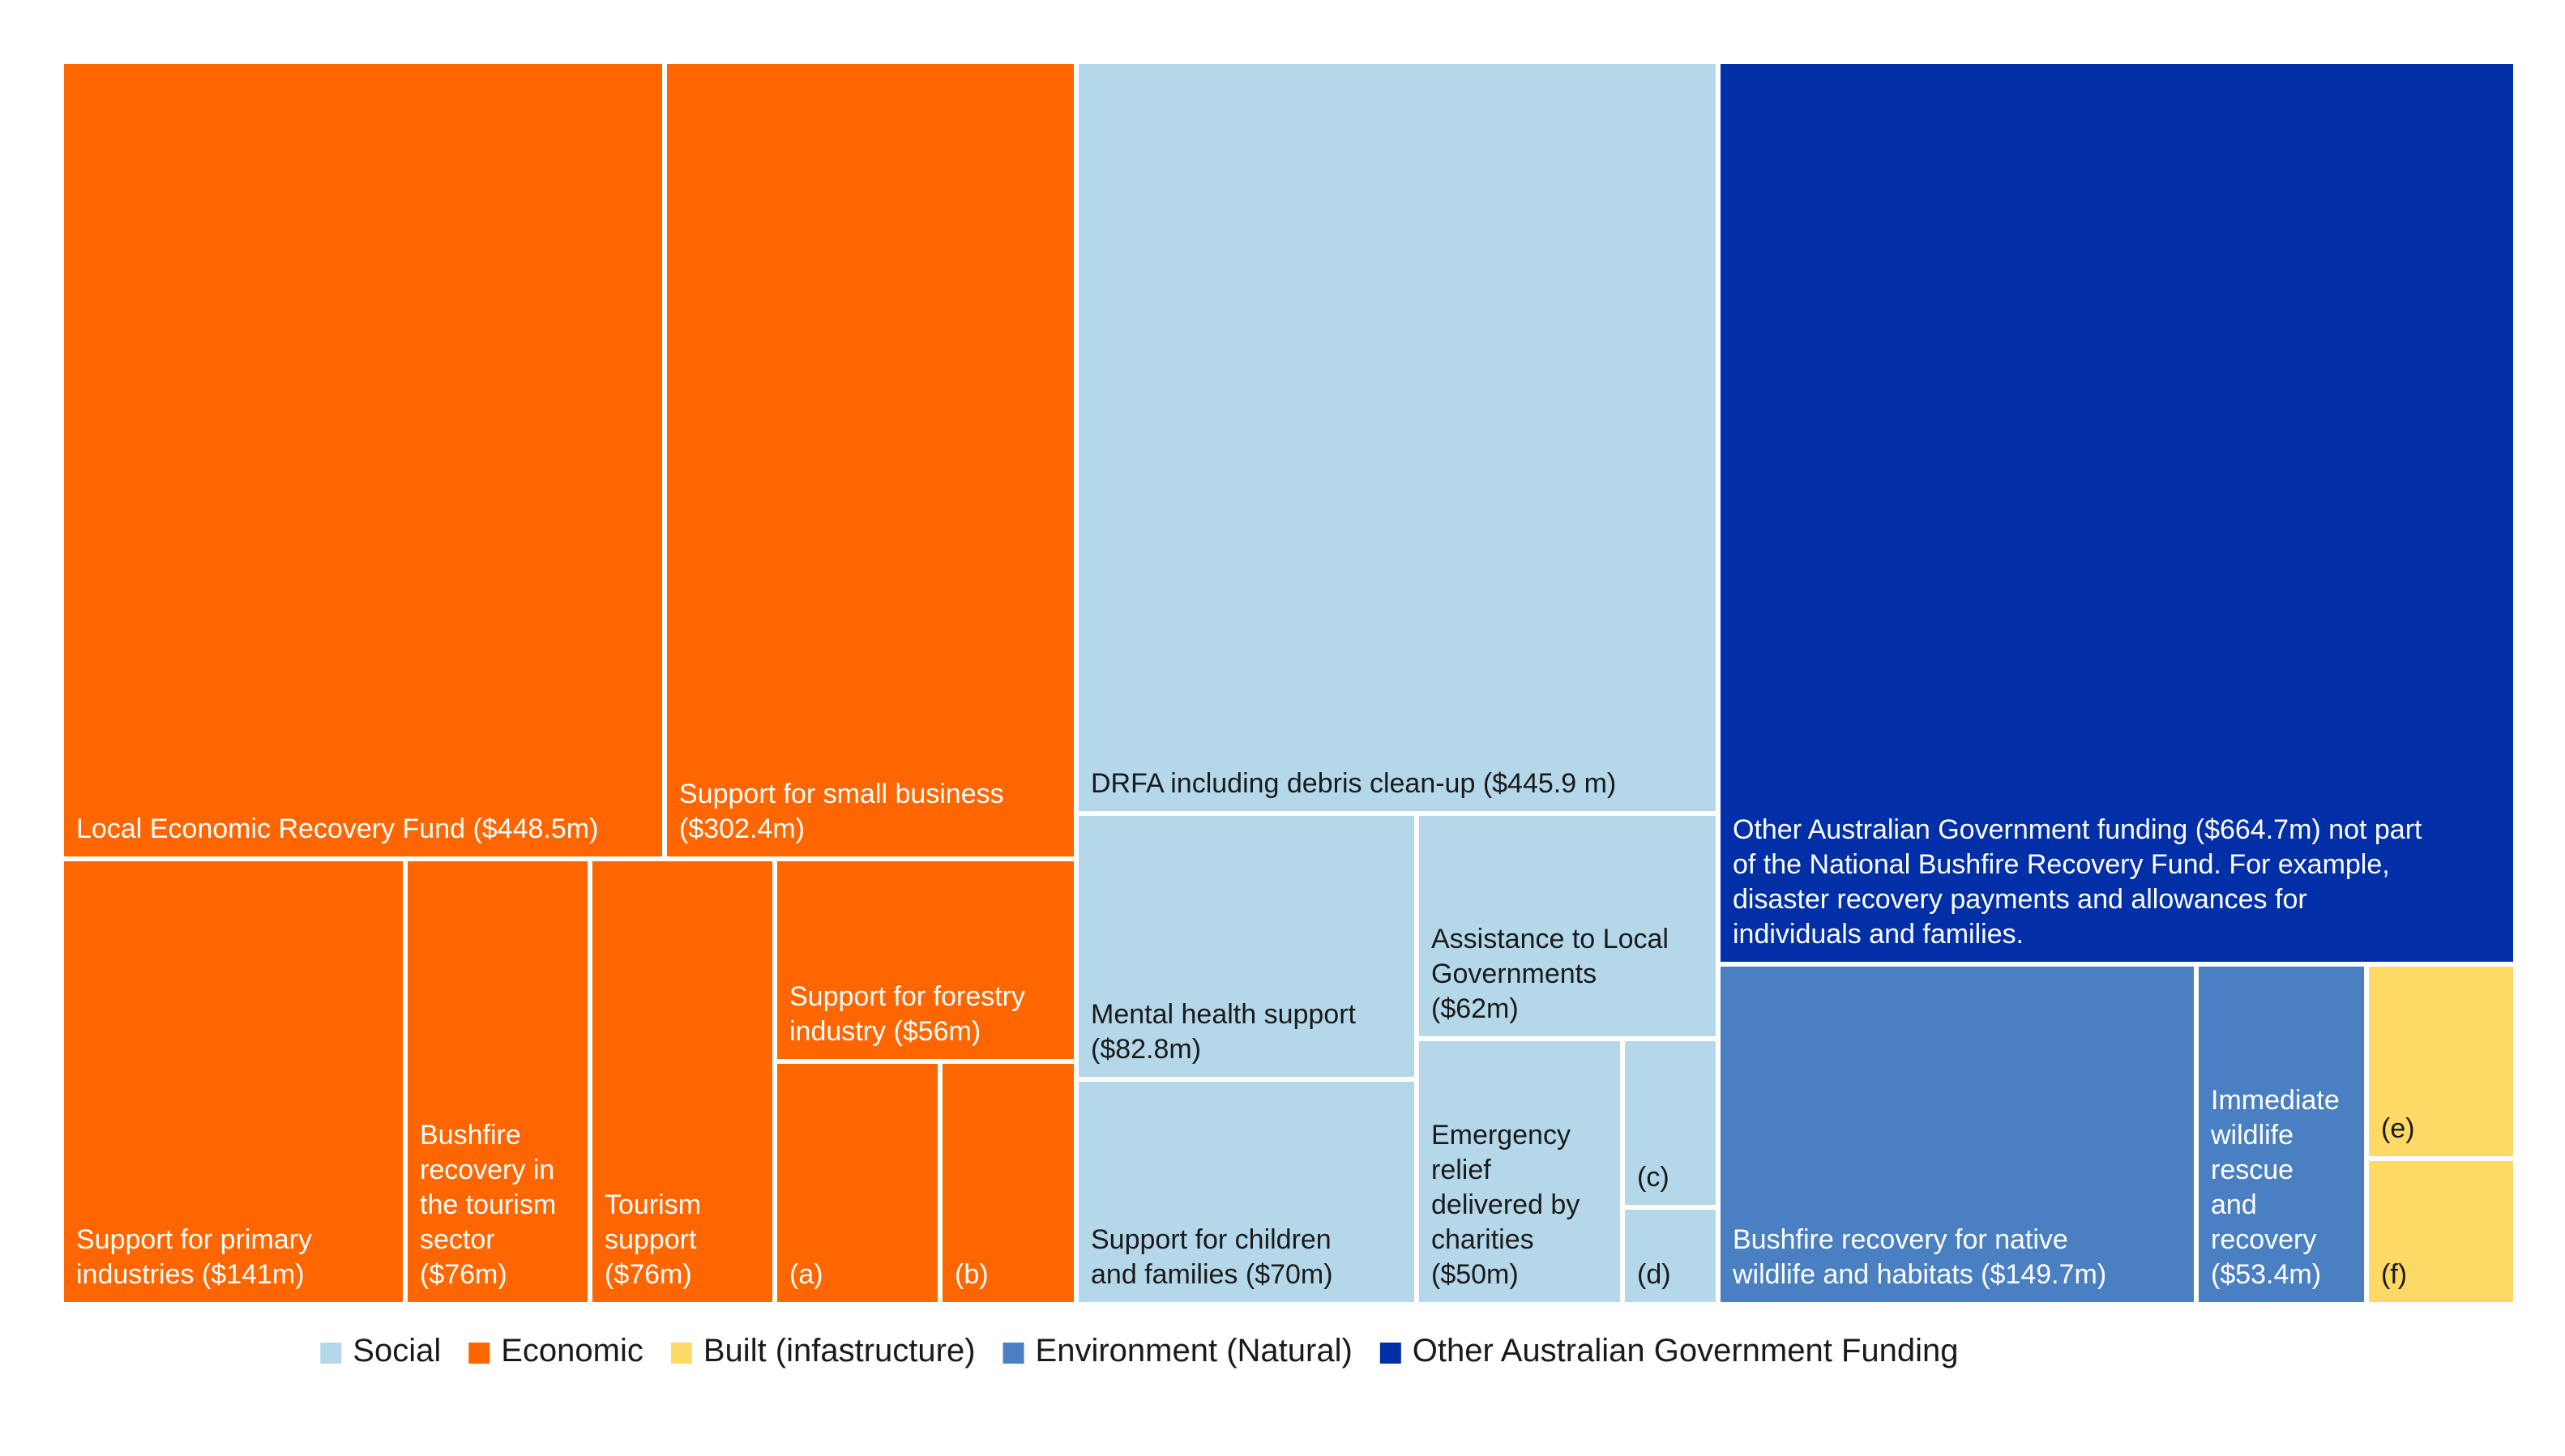 The height and width of the screenshot is (1456, 2565). I want to click on tile-rect-support-forestry, so click(925, 960).